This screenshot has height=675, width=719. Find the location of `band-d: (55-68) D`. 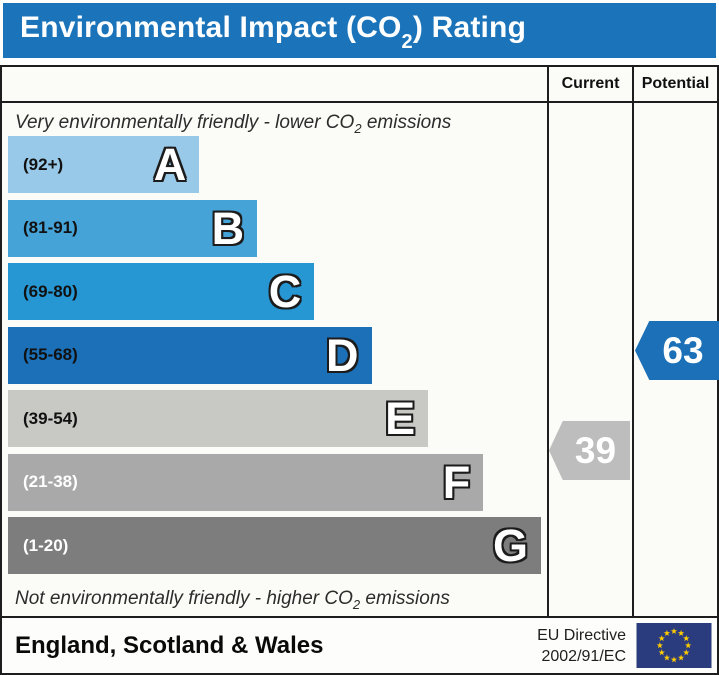

band-d: (55-68) D is located at coordinates (190, 355).